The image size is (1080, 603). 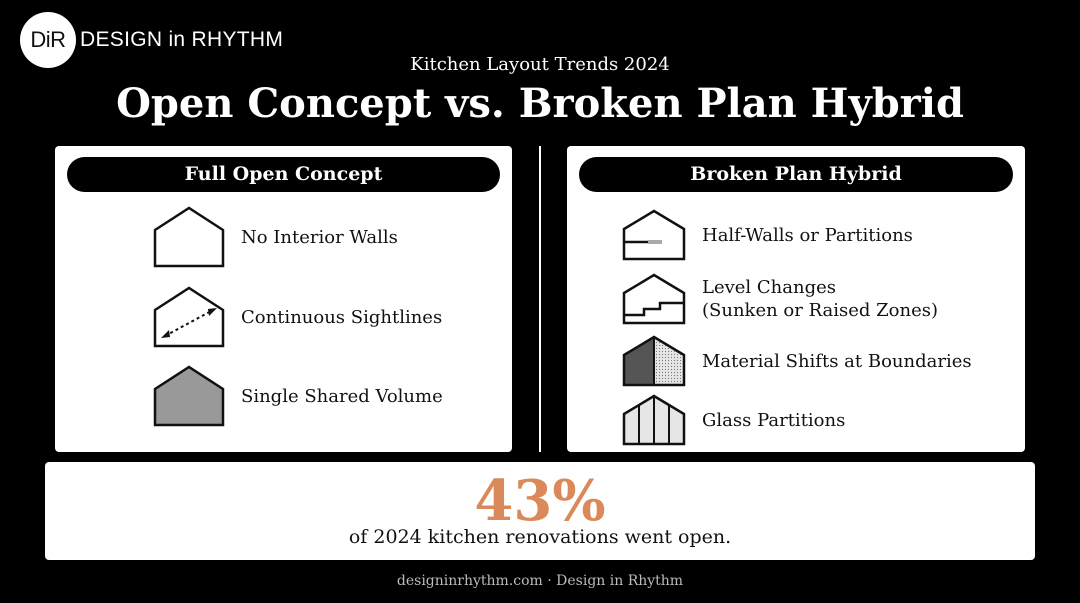 What do you see at coordinates (654, 235) in the screenshot?
I see `house-half-wall-icon` at bounding box center [654, 235].